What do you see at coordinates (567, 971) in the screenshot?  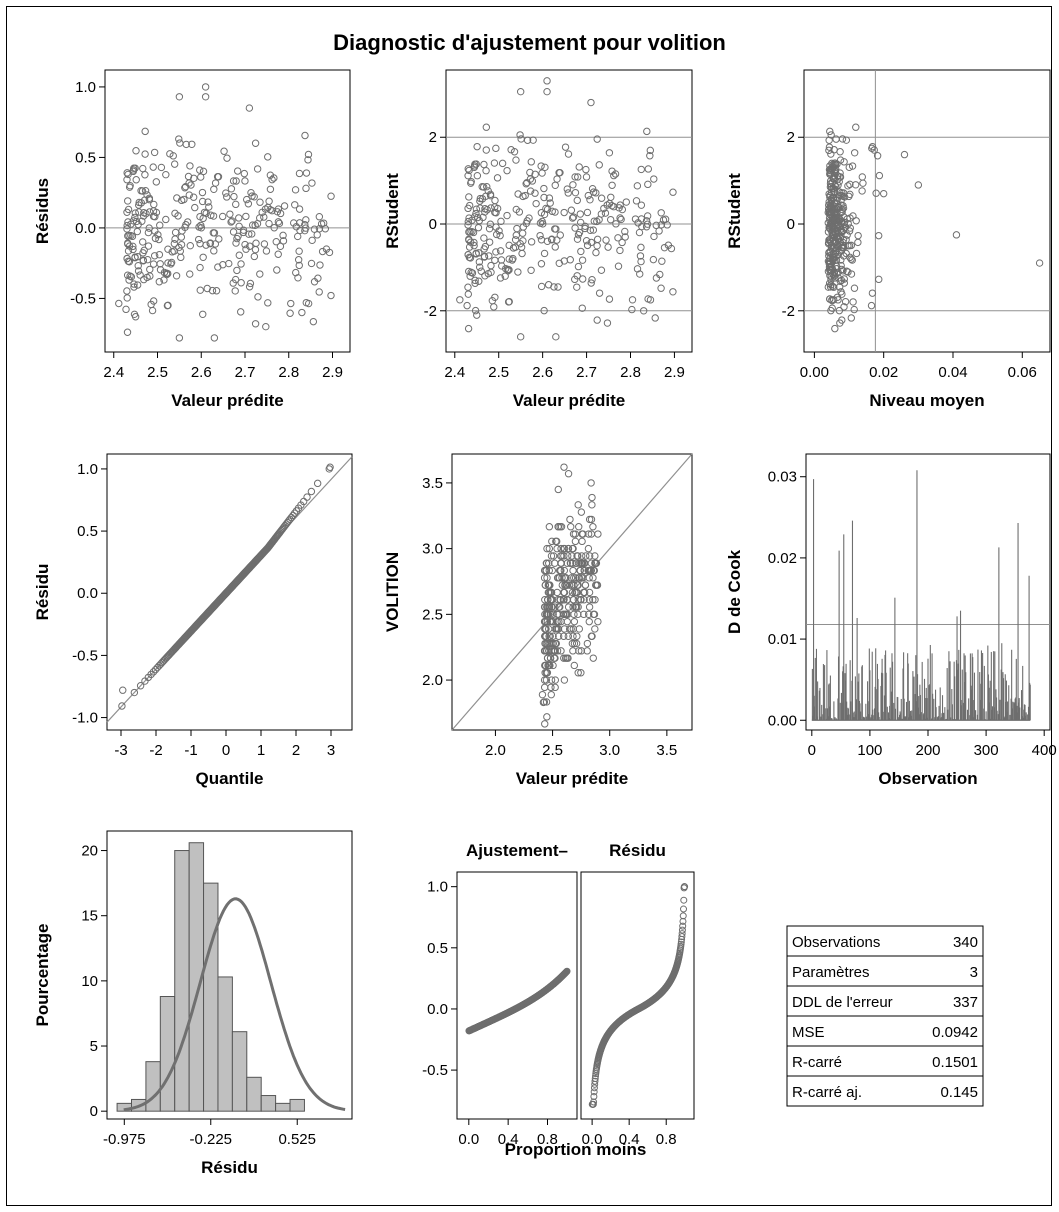 I see `spread-panel-1-point` at bounding box center [567, 971].